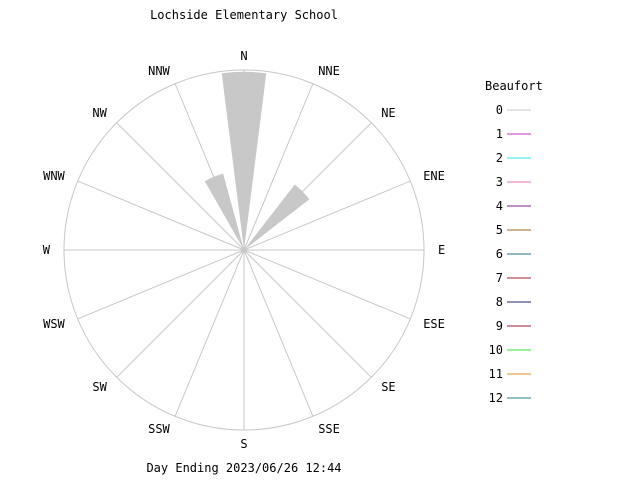 This screenshot has width=640, height=480. What do you see at coordinates (277, 217) in the screenshot?
I see `wind-bar-ne` at bounding box center [277, 217].